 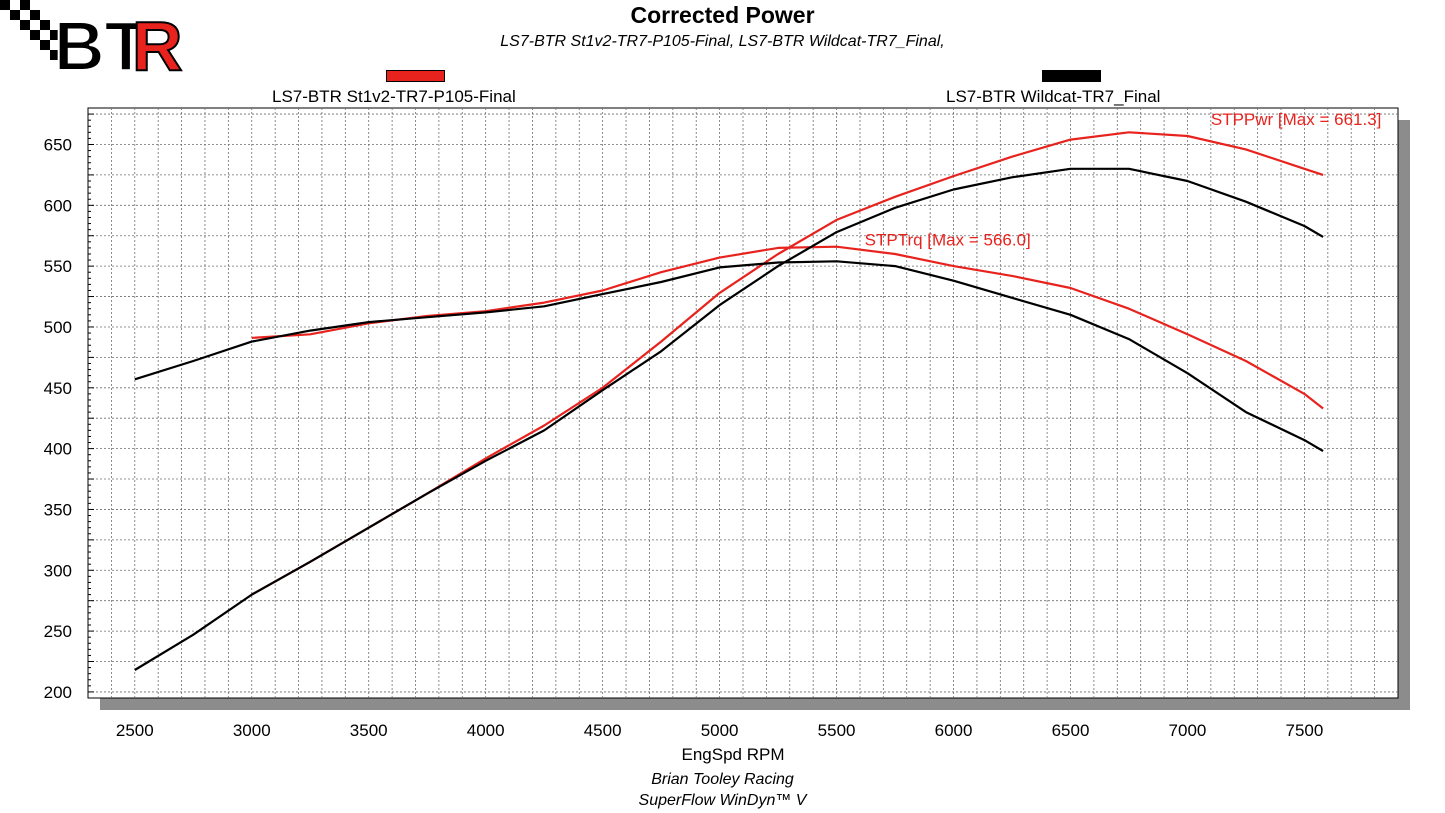 What do you see at coordinates (722, 15) in the screenshot?
I see `chart-title: Corrected Power` at bounding box center [722, 15].